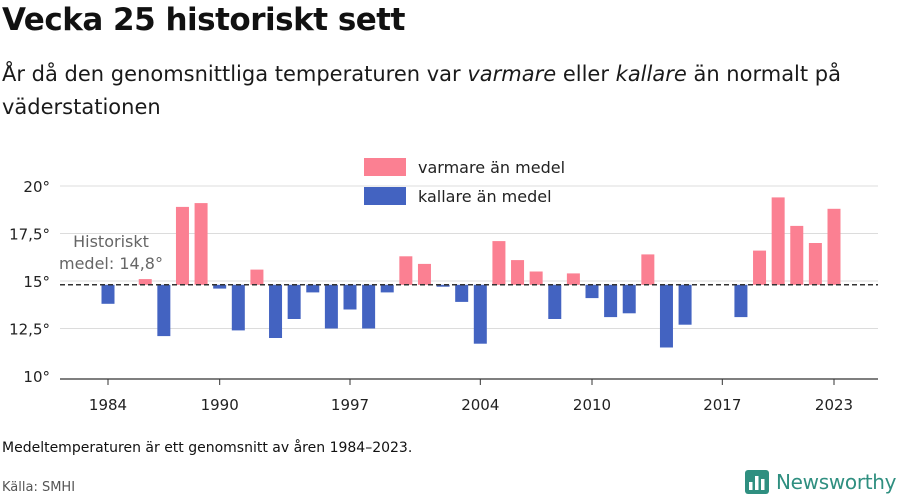 The image size is (900, 500). I want to click on brand-logo: Newsworthy, so click(820, 482).